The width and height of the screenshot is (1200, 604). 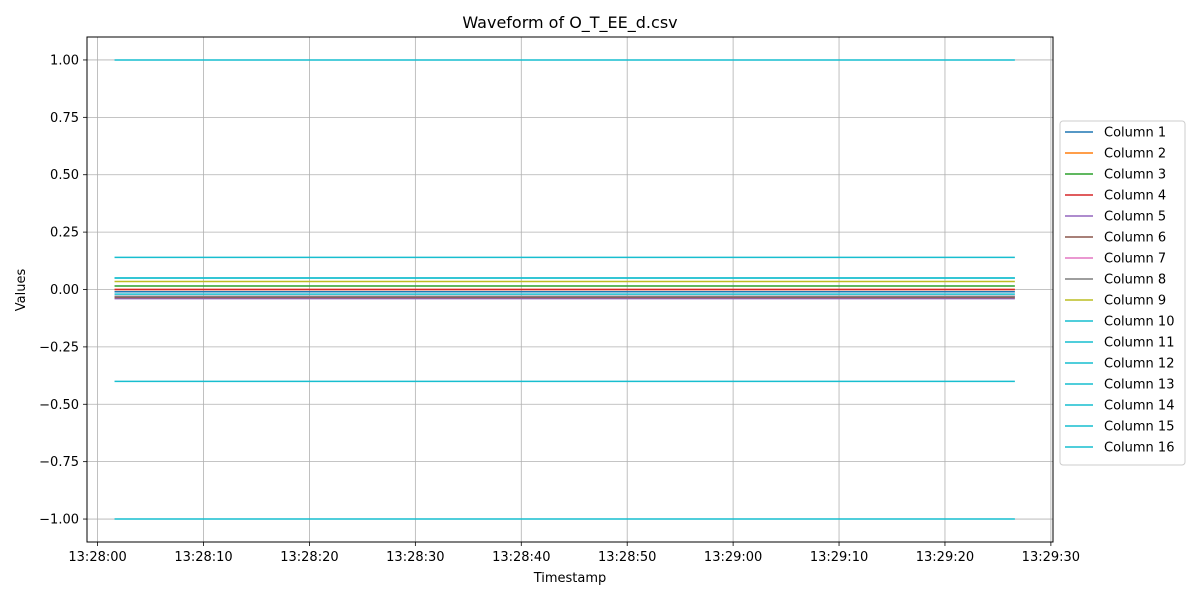 I want to click on x-tick-label: 13:28:40, so click(x=521, y=557).